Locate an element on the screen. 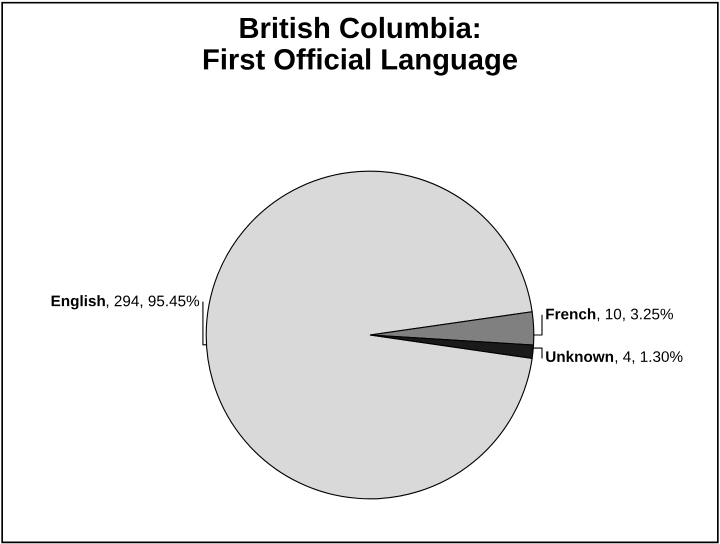 The height and width of the screenshot is (544, 720). data-label: , 4, 1.30% is located at coordinates (649, 357).